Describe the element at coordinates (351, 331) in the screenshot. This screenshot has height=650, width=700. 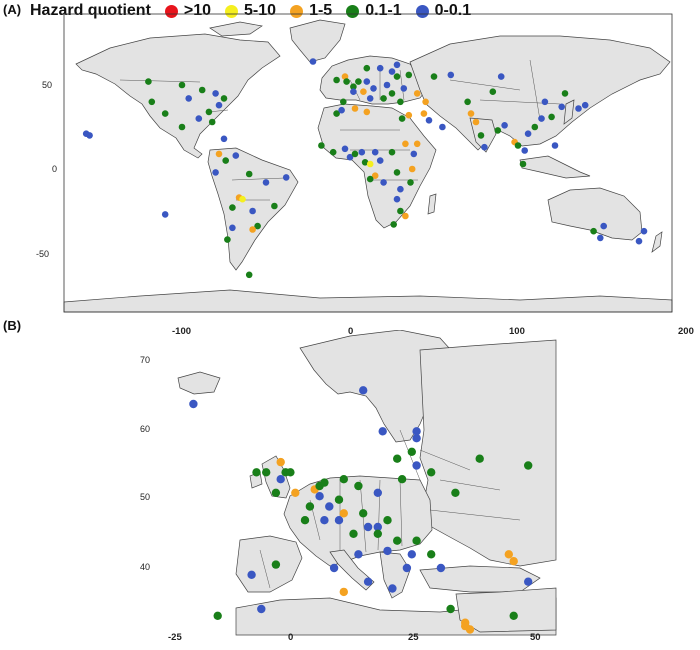
I see `world-xtick-0: 0` at that location.